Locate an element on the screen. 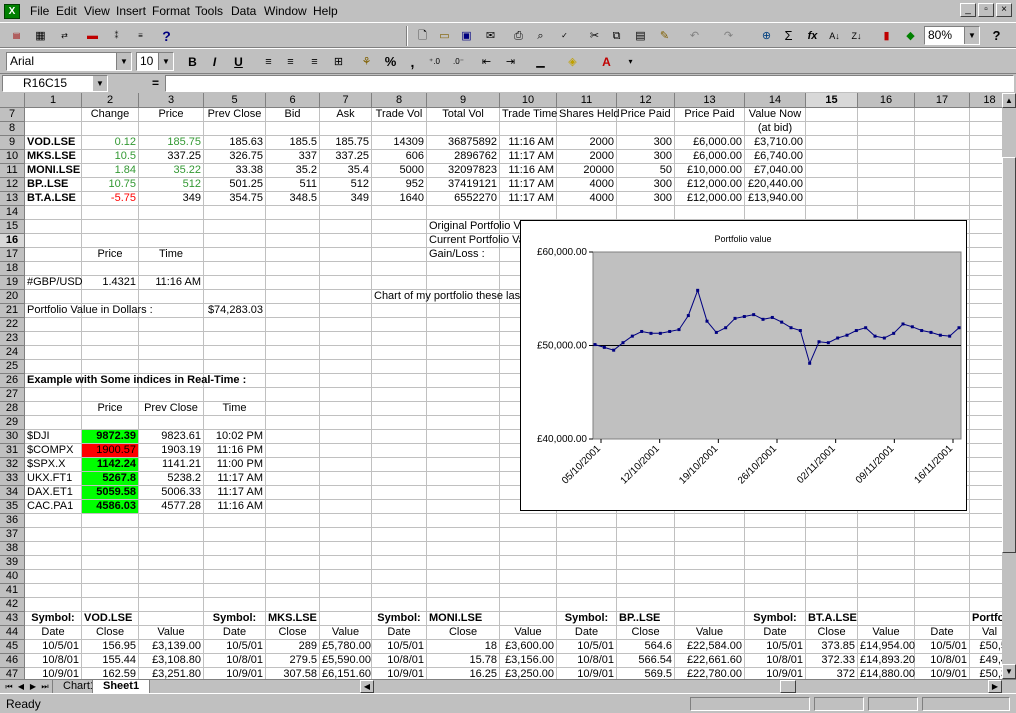 The width and height of the screenshot is (1016, 713). column-header: 18 is located at coordinates (986, 100).